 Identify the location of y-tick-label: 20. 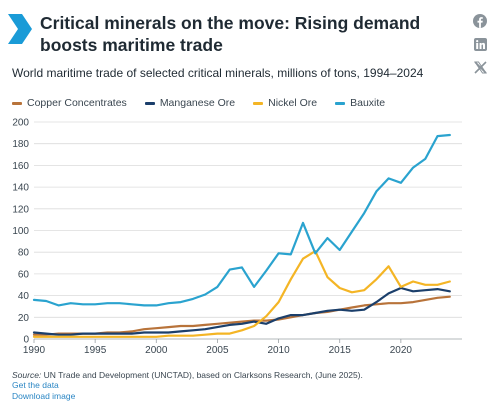
(24, 318).